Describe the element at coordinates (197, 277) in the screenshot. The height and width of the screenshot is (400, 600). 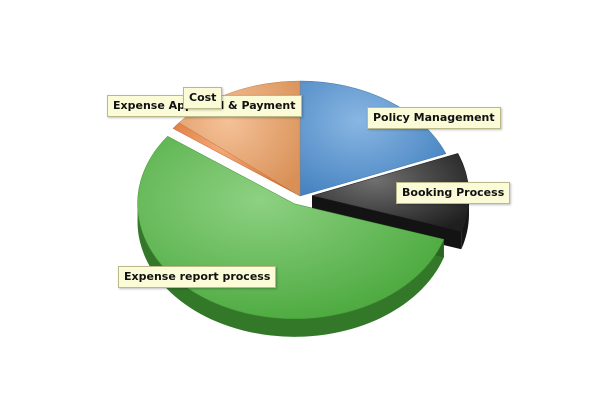
I see `label-expense-report-process: Expense report process` at that location.